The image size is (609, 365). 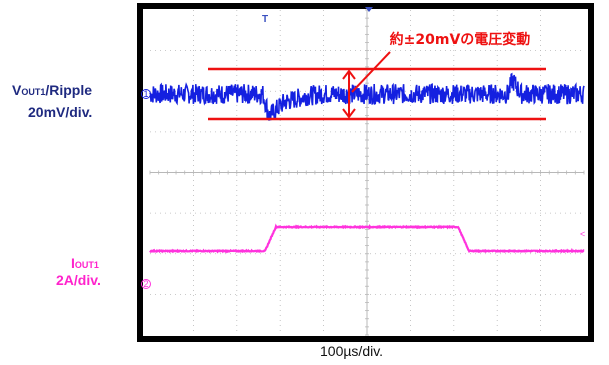 What do you see at coordinates (349, 113) in the screenshot?
I see `annotation-arrowhead-down` at bounding box center [349, 113].